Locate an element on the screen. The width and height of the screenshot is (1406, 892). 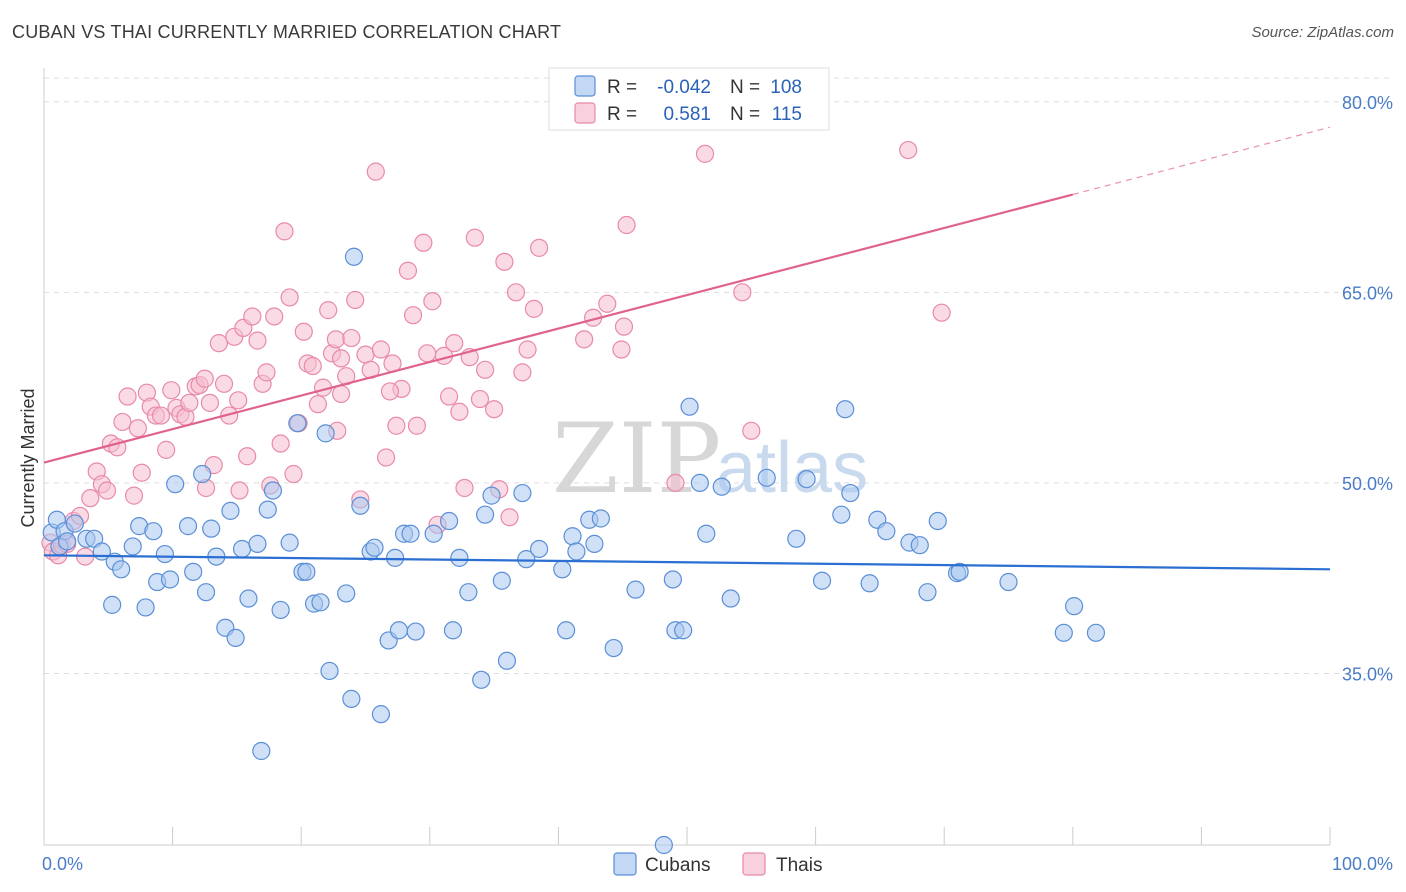
legend-n-value-cuban: 108 is located at coordinates (786, 87).